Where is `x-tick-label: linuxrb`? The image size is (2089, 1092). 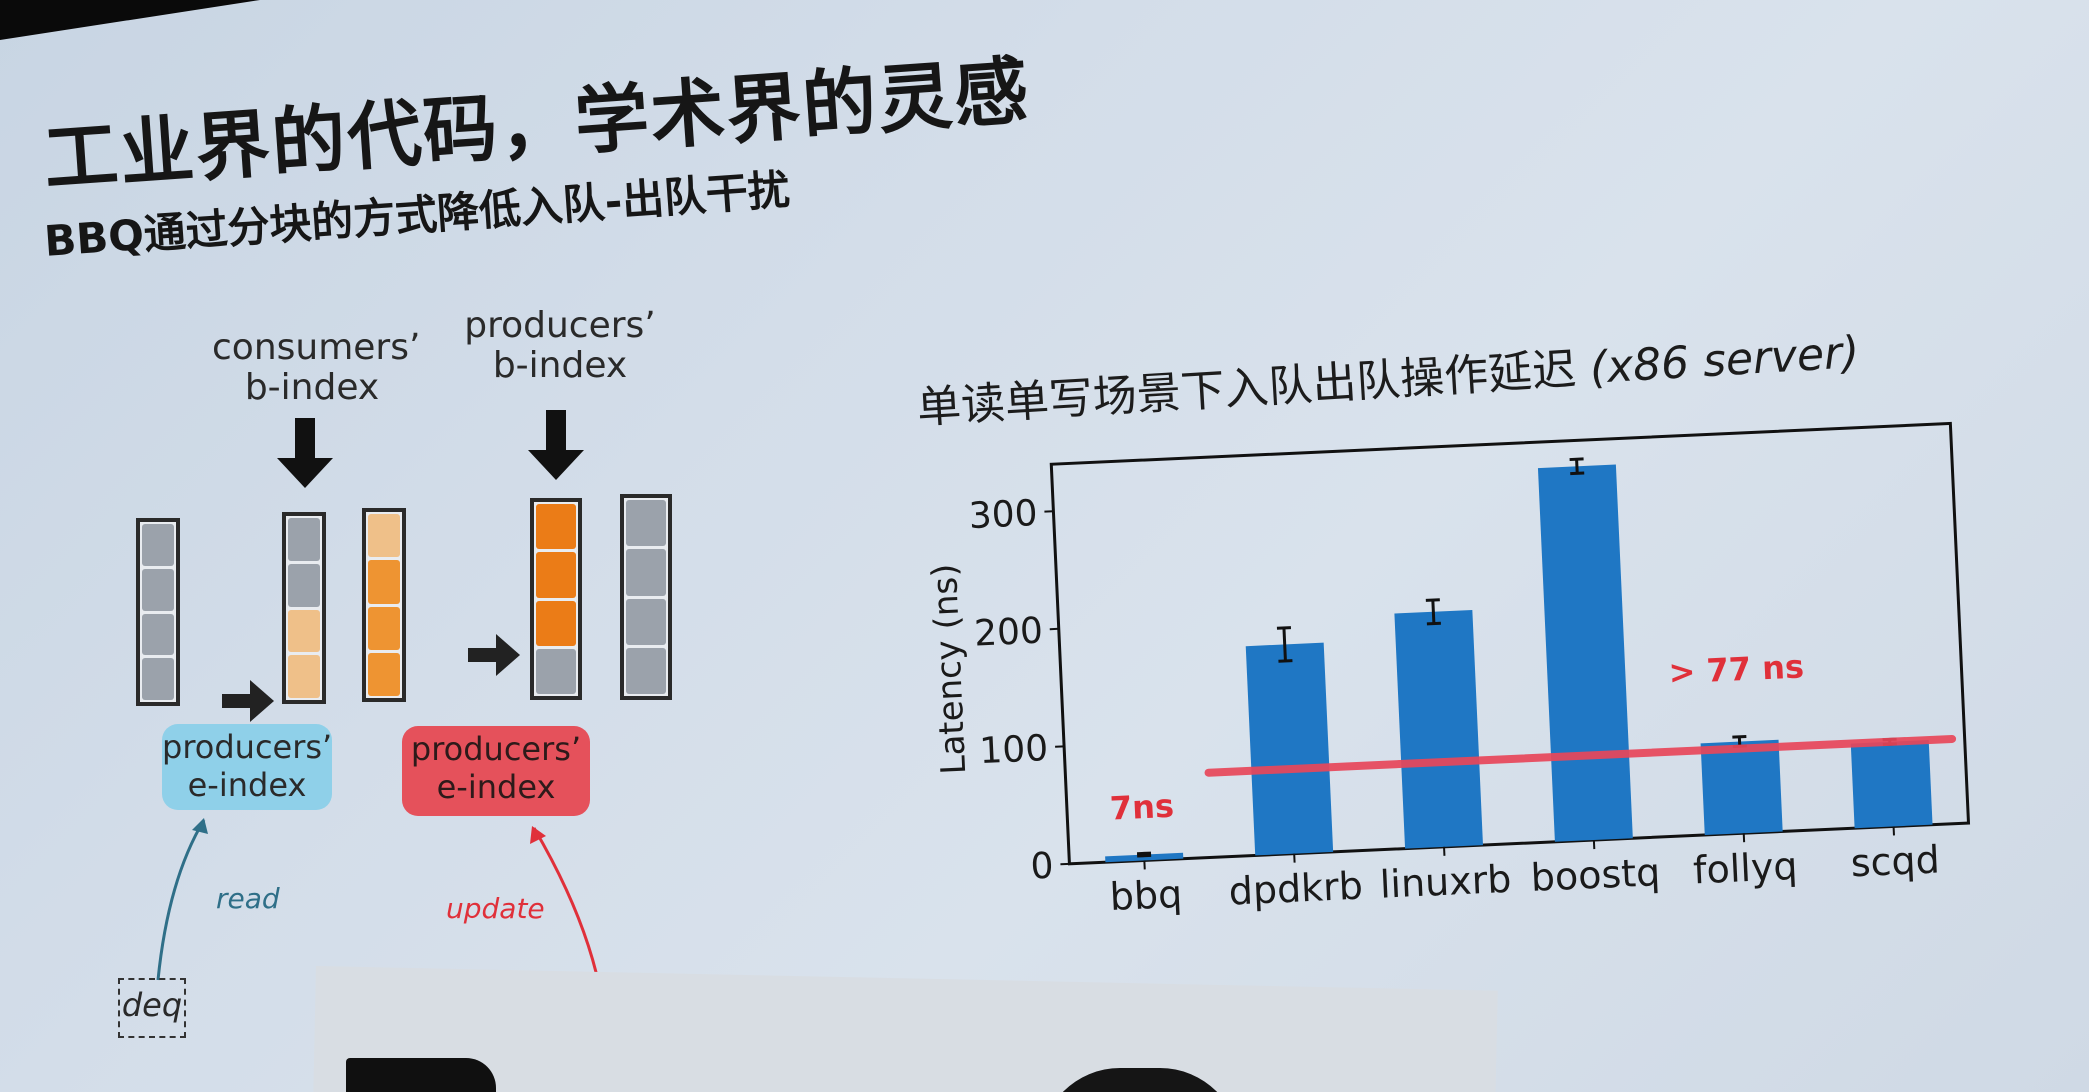 x-tick-label: linuxrb is located at coordinates (1445, 882).